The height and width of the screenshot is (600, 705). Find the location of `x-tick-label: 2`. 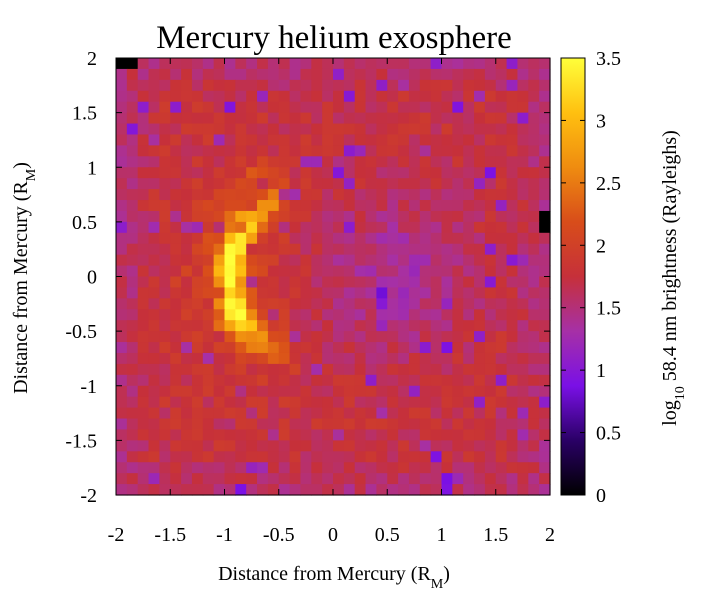

x-tick-label: 2 is located at coordinates (550, 535).